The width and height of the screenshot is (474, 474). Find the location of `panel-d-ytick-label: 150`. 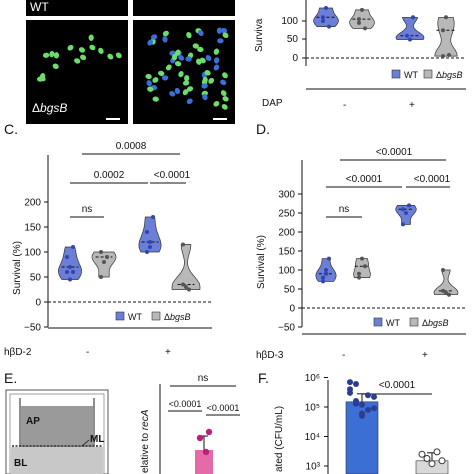

panel-d-ytick-label: 150 is located at coordinates (286, 252).